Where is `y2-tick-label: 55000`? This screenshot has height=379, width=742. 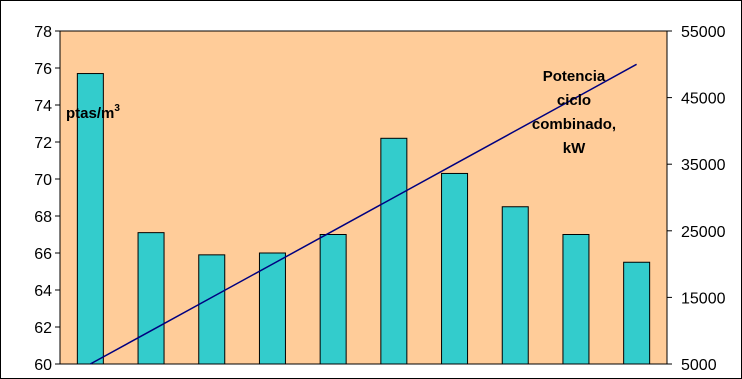
y2-tick-label: 55000 is located at coordinates (703, 32).